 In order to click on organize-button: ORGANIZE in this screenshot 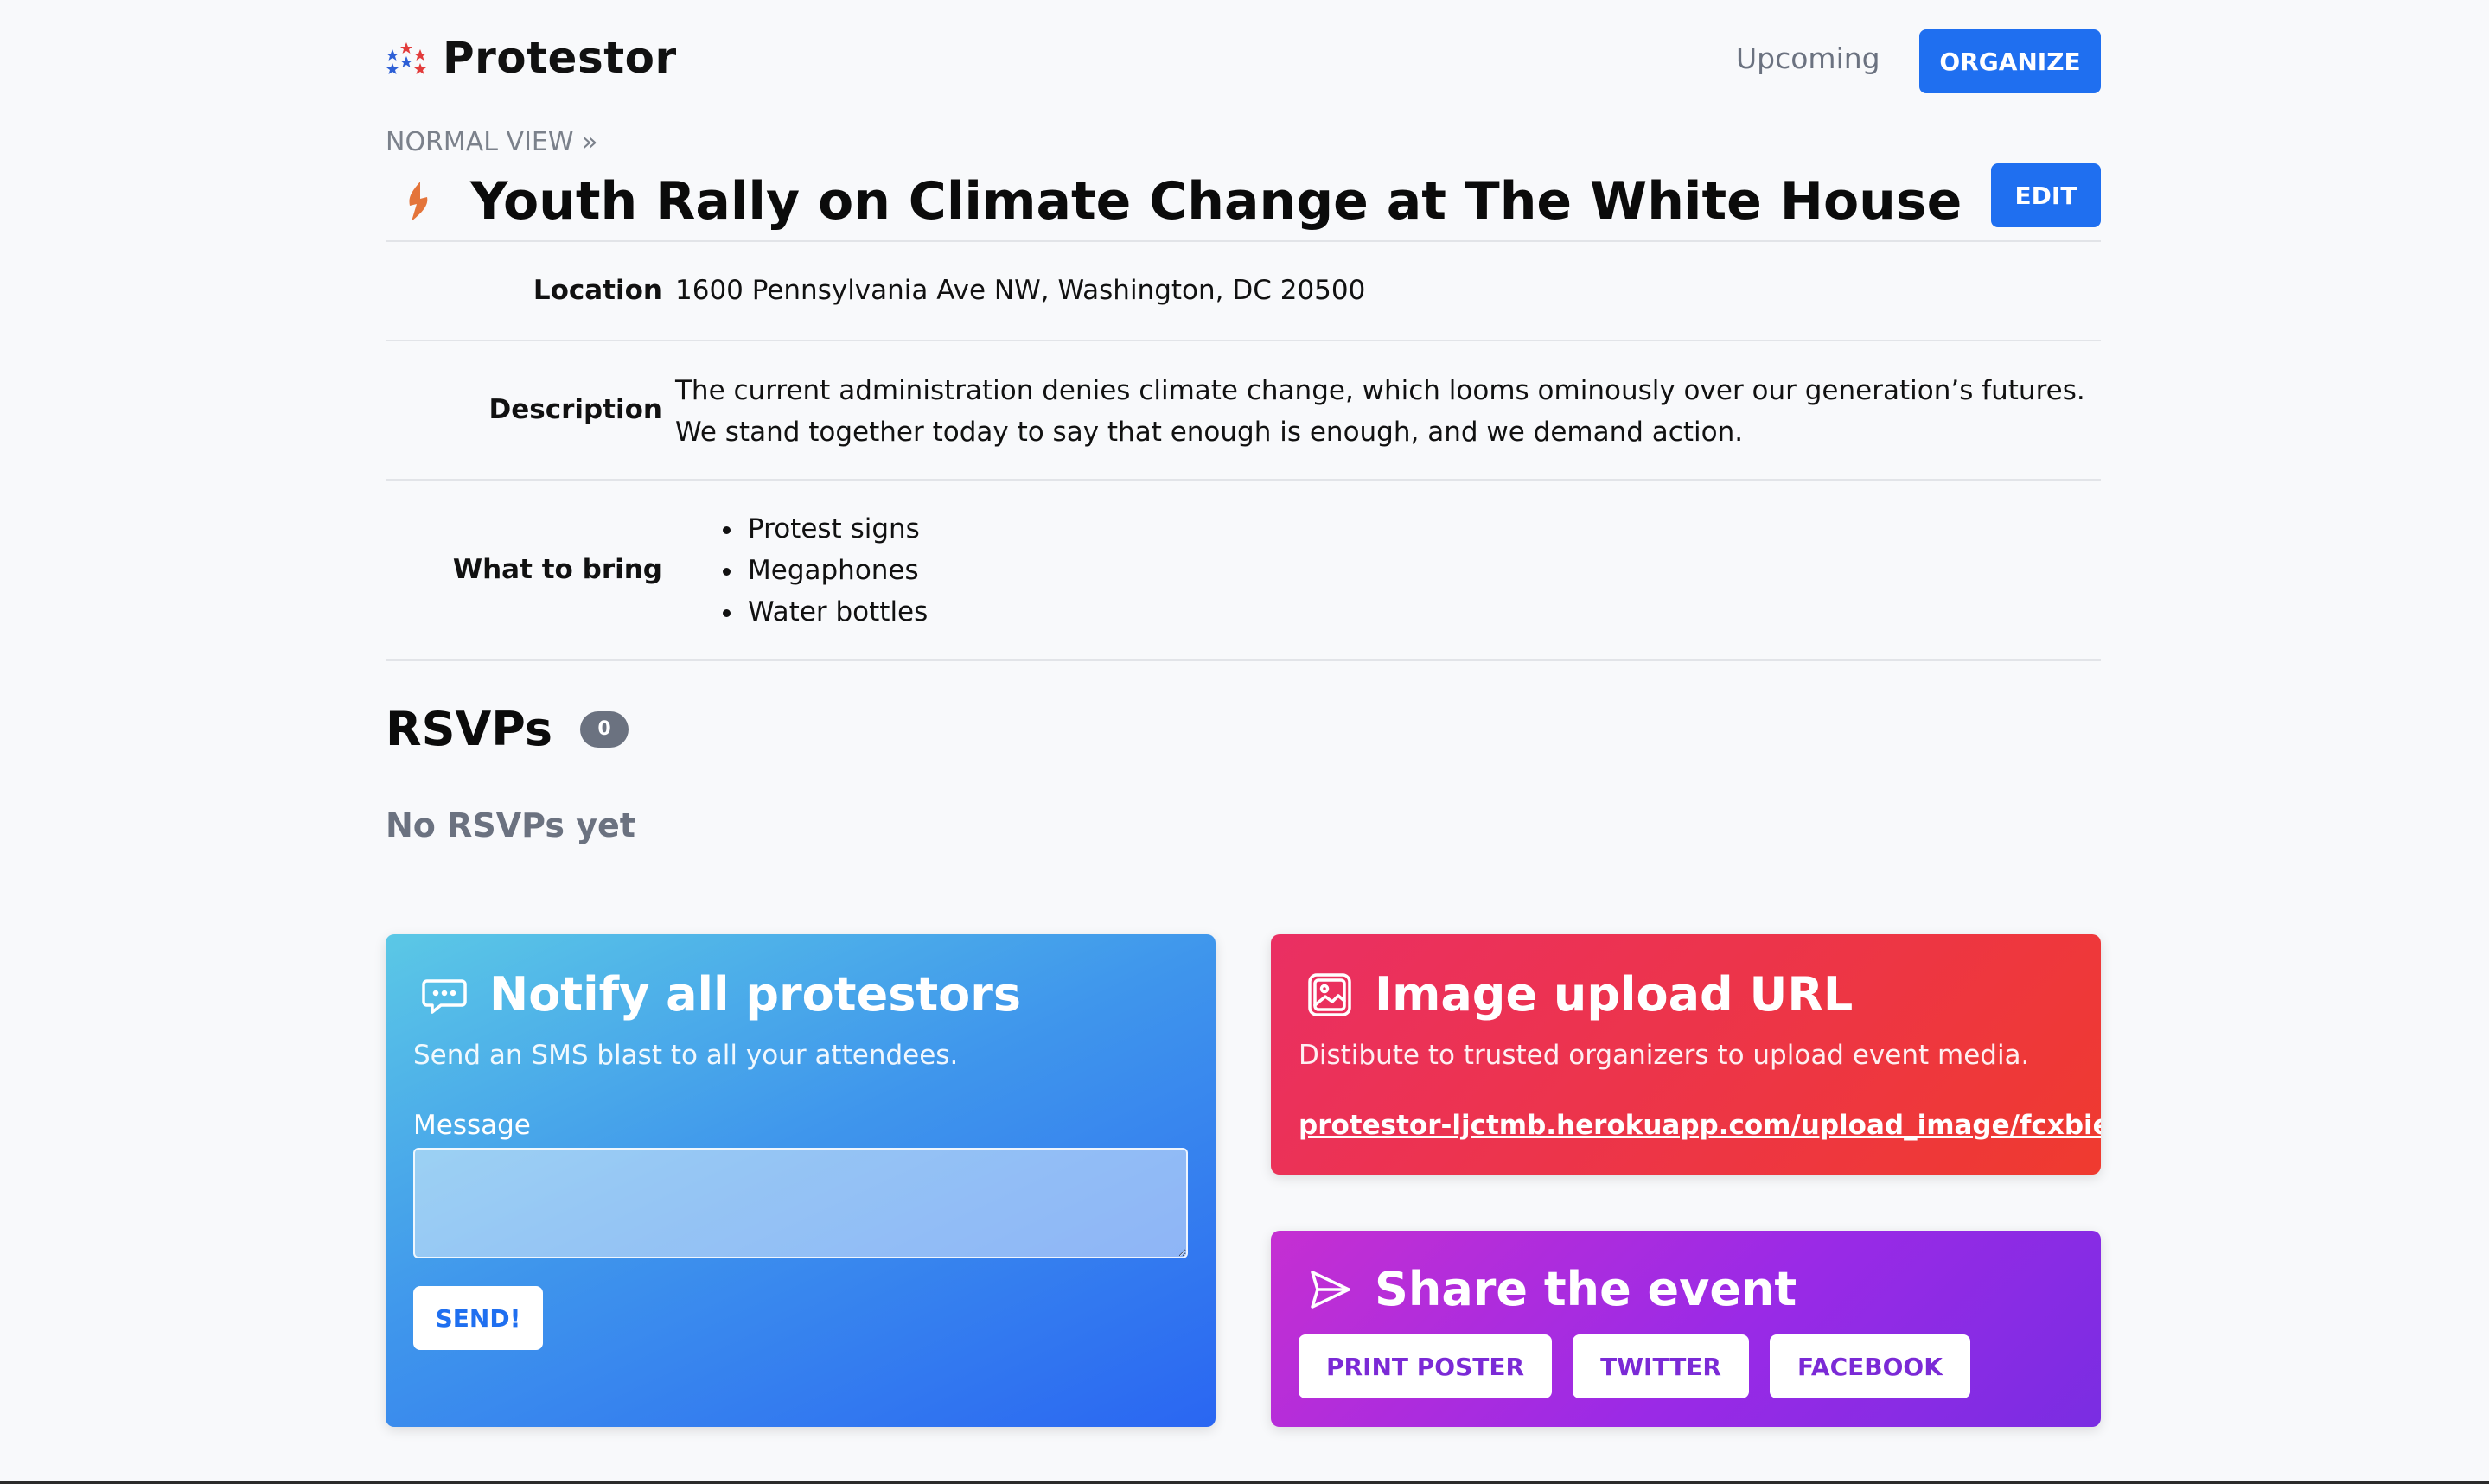, I will do `click(2010, 61)`.